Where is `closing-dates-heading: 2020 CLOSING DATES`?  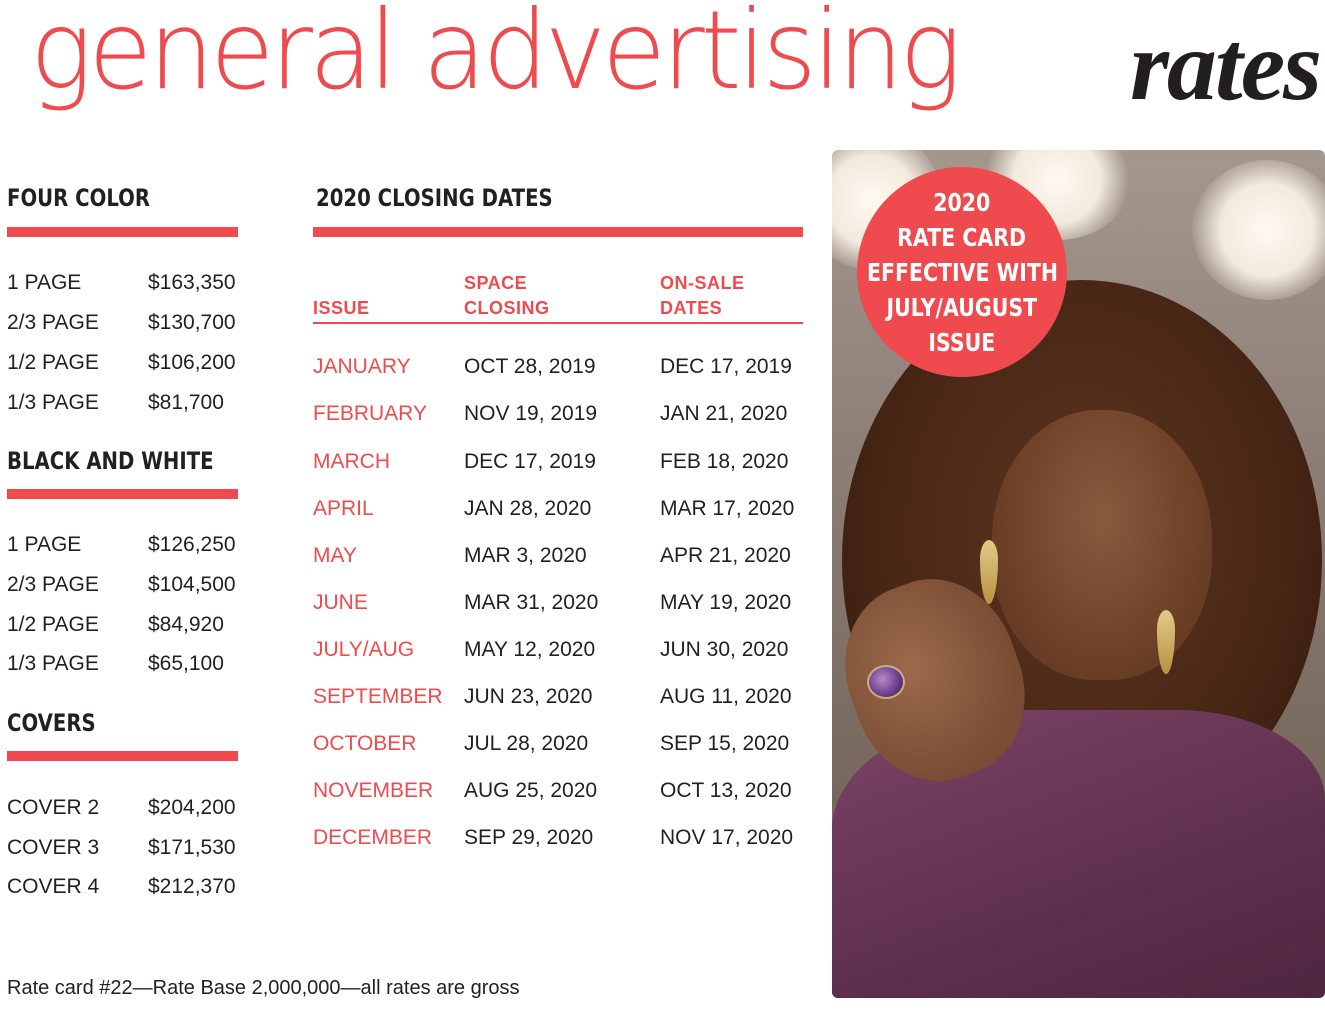
closing-dates-heading: 2020 CLOSING DATES is located at coordinates (434, 198).